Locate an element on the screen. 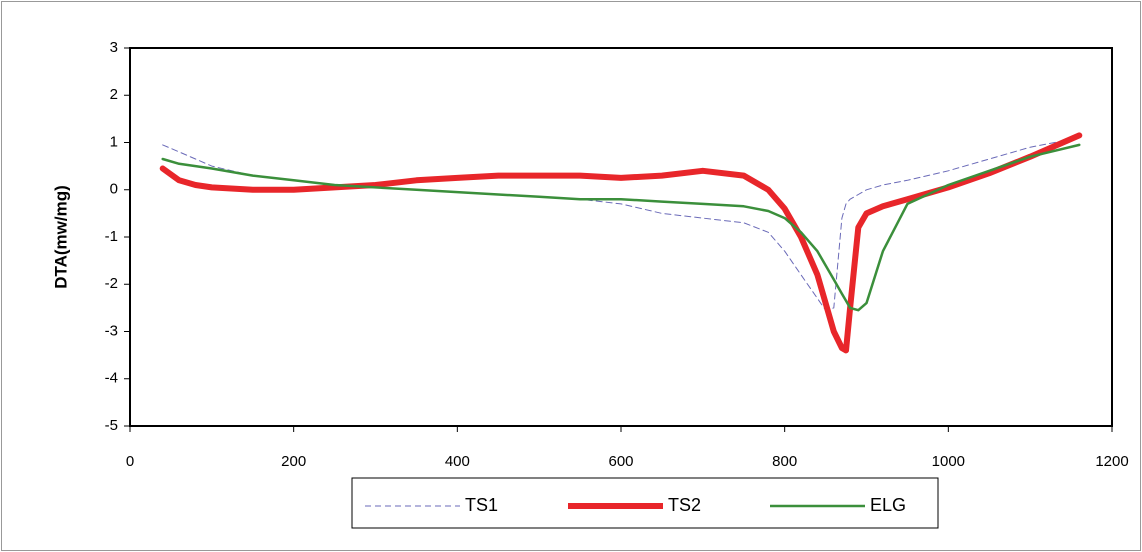 Image resolution: width=1142 pixels, height=552 pixels. y-tick-label: -2 is located at coordinates (111, 283).